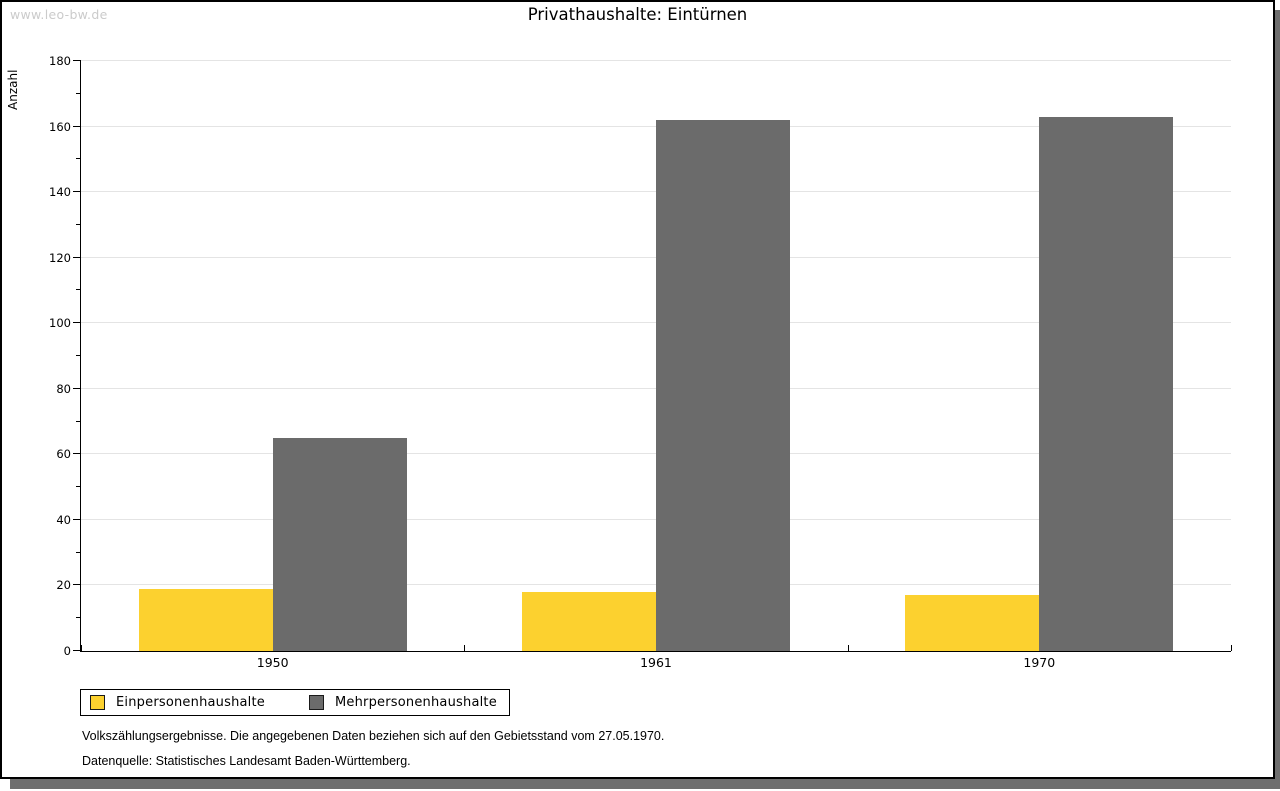 This screenshot has width=1280, height=791. I want to click on y-axis-tick-label: 160, so click(60, 126).